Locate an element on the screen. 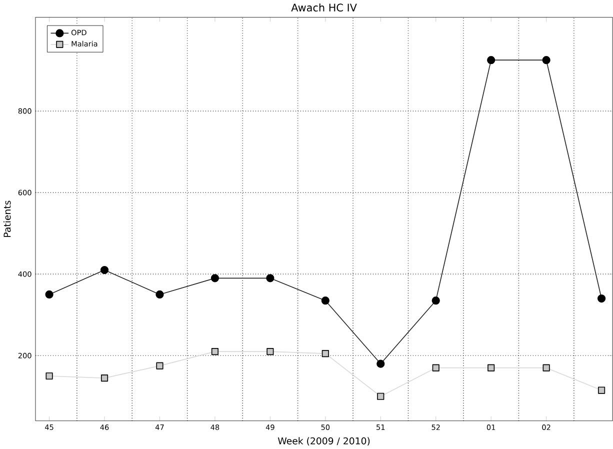  chart-title: Awach HC IV is located at coordinates (324, 7).